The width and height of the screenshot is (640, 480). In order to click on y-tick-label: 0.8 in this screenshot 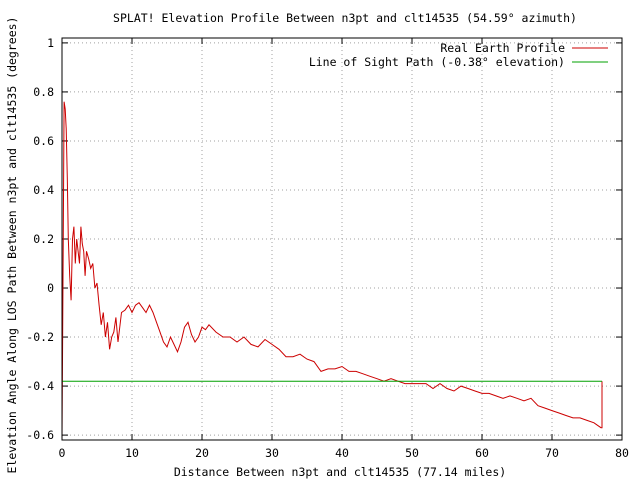, I will do `click(43, 92)`.